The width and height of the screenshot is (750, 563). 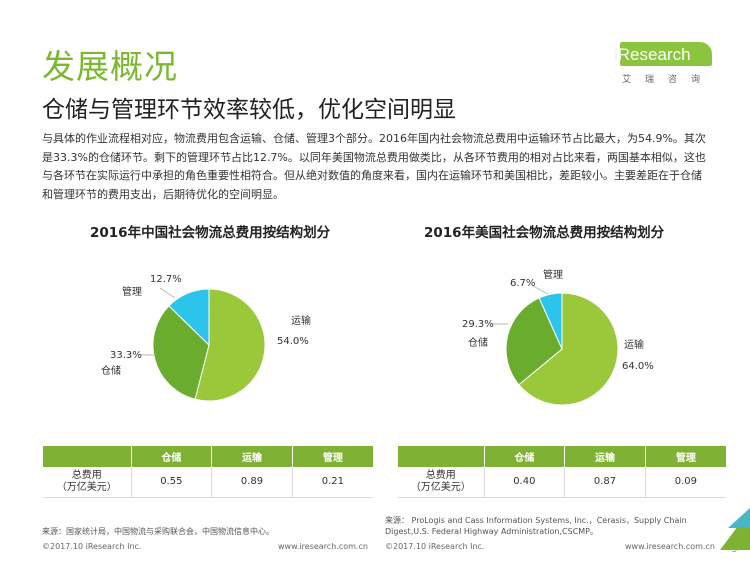 I want to click on iresearch-logo: iResearch 艾瑞咨询, so click(x=663, y=63).